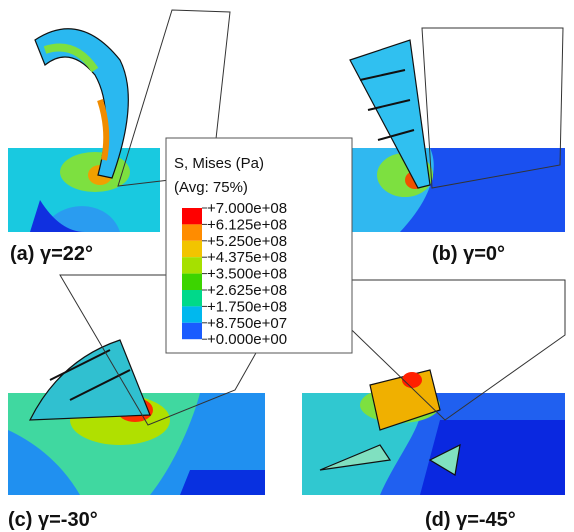 The image size is (574, 532). I want to click on legend-label: +8.750e+07, so click(247, 323).